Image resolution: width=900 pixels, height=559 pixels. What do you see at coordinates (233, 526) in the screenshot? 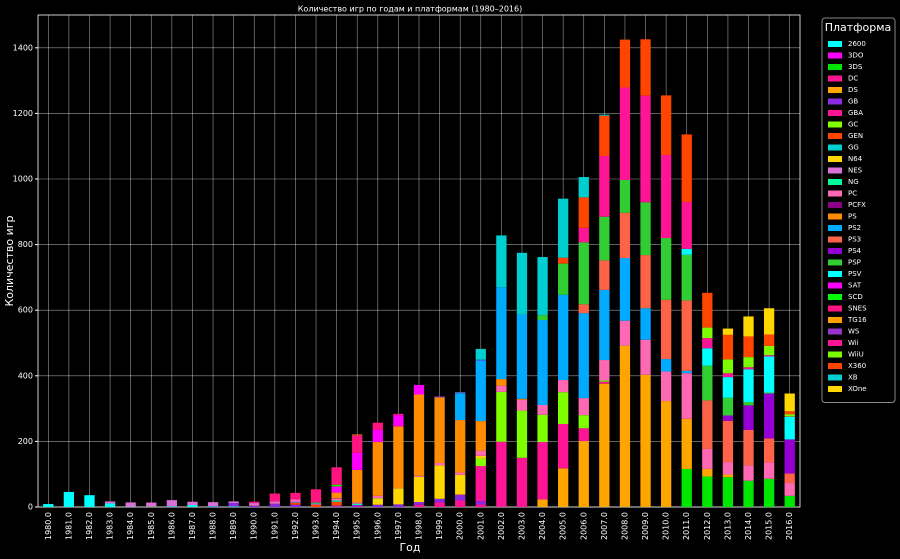
I see `x-tick-label: 1989.0` at bounding box center [233, 526].